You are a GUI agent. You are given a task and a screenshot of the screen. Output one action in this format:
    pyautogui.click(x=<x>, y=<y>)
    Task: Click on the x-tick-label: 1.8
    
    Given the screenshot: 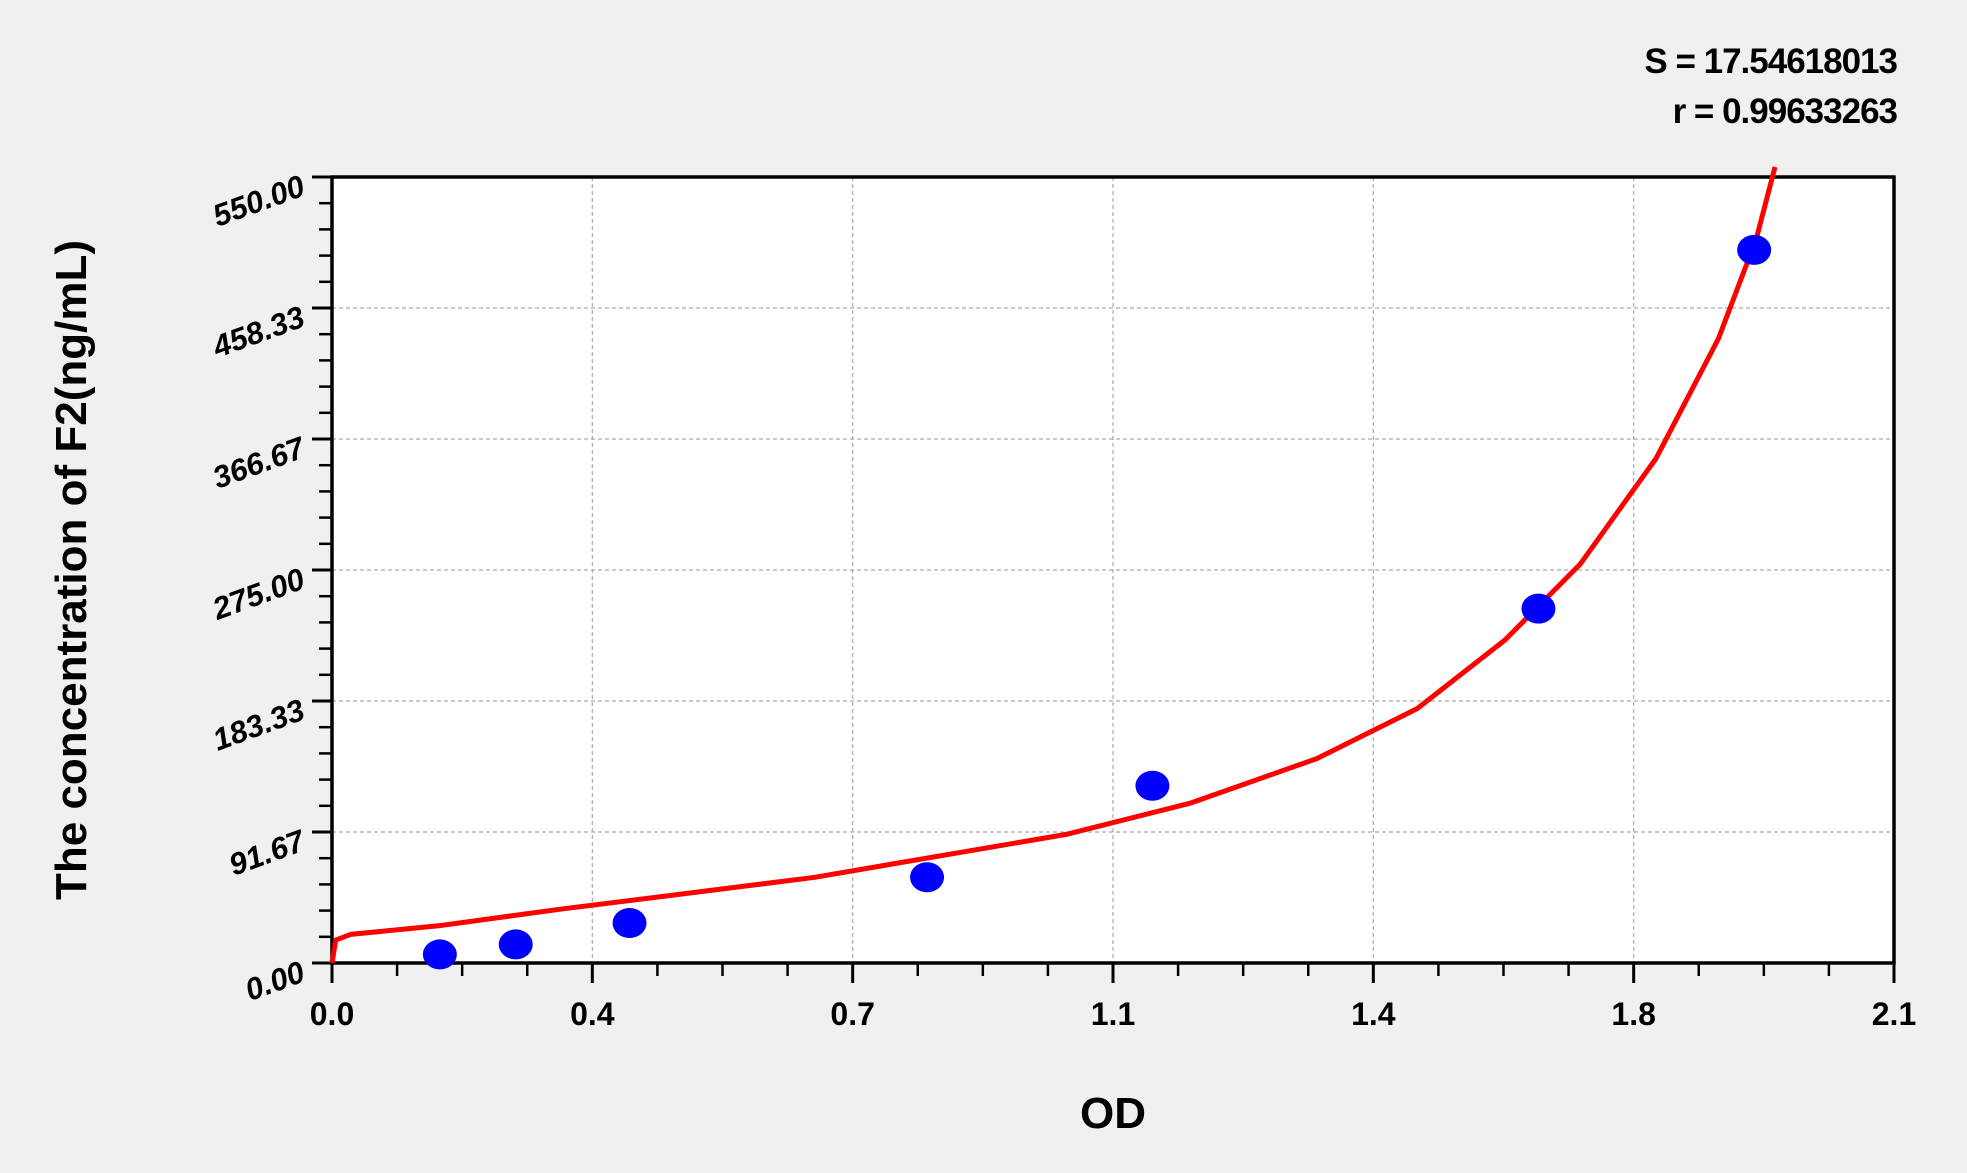 What is the action you would take?
    pyautogui.click(x=1633, y=1014)
    